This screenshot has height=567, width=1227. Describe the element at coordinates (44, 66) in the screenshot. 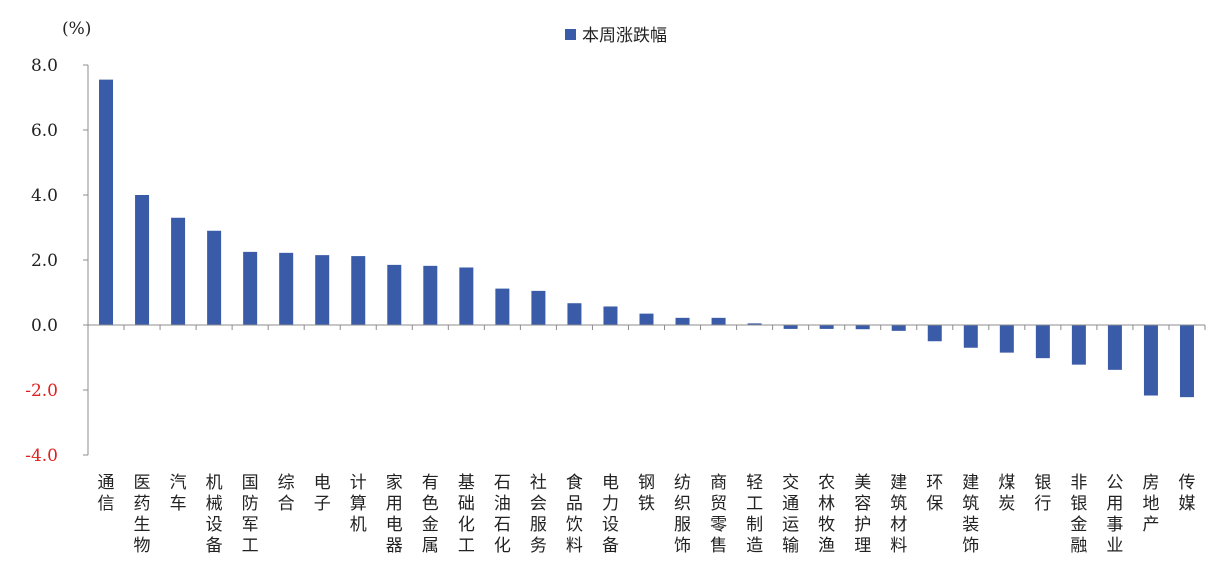

I see `y-tick-label: 8.0` at that location.